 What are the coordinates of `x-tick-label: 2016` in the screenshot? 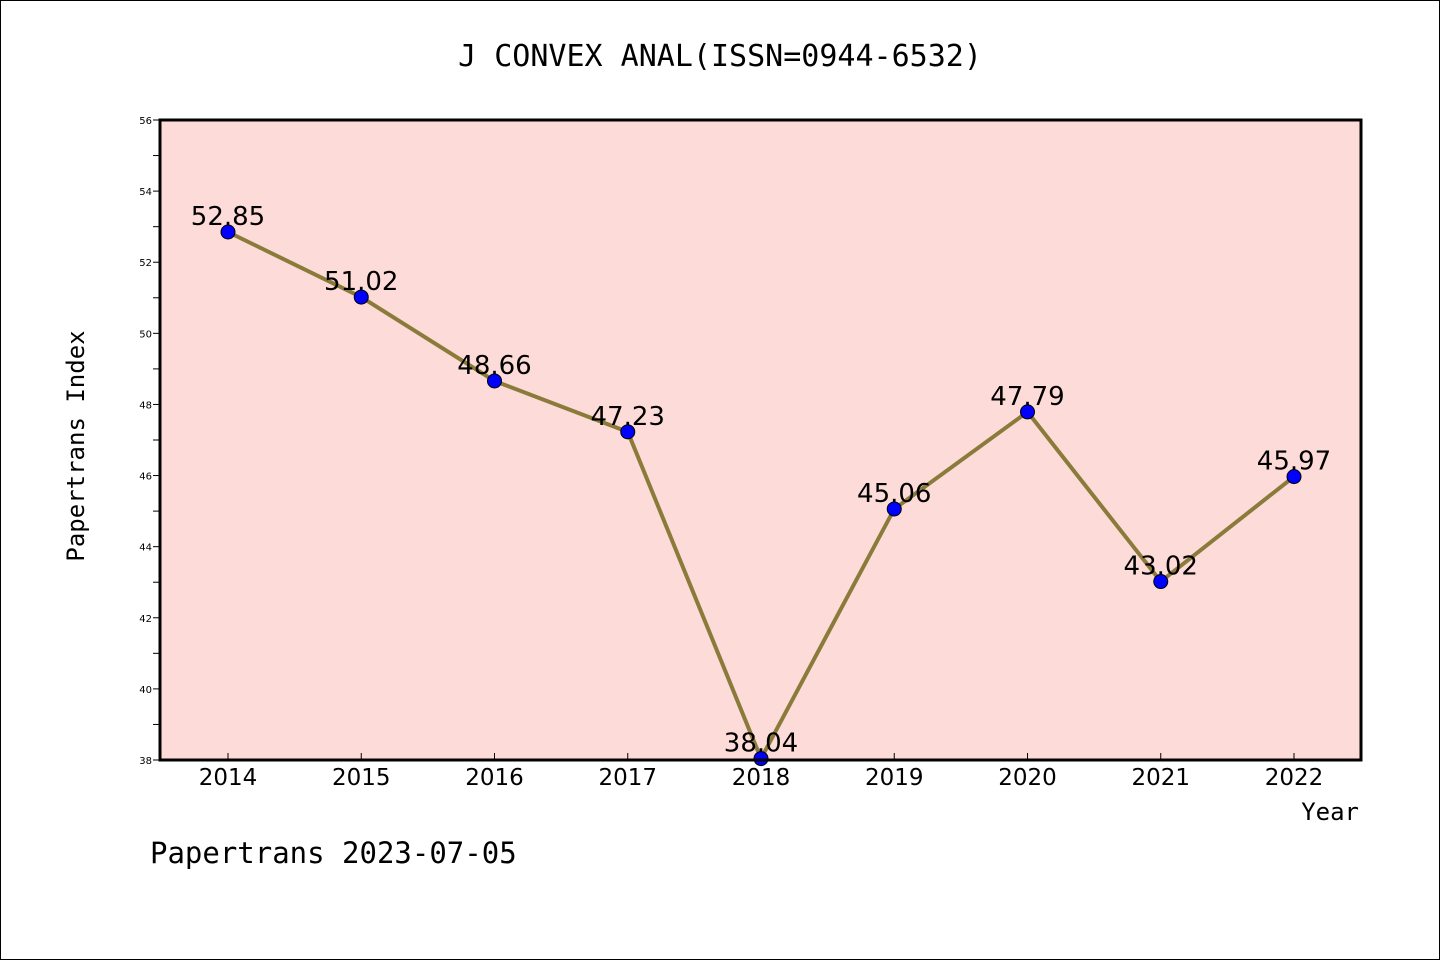 It's located at (494, 778).